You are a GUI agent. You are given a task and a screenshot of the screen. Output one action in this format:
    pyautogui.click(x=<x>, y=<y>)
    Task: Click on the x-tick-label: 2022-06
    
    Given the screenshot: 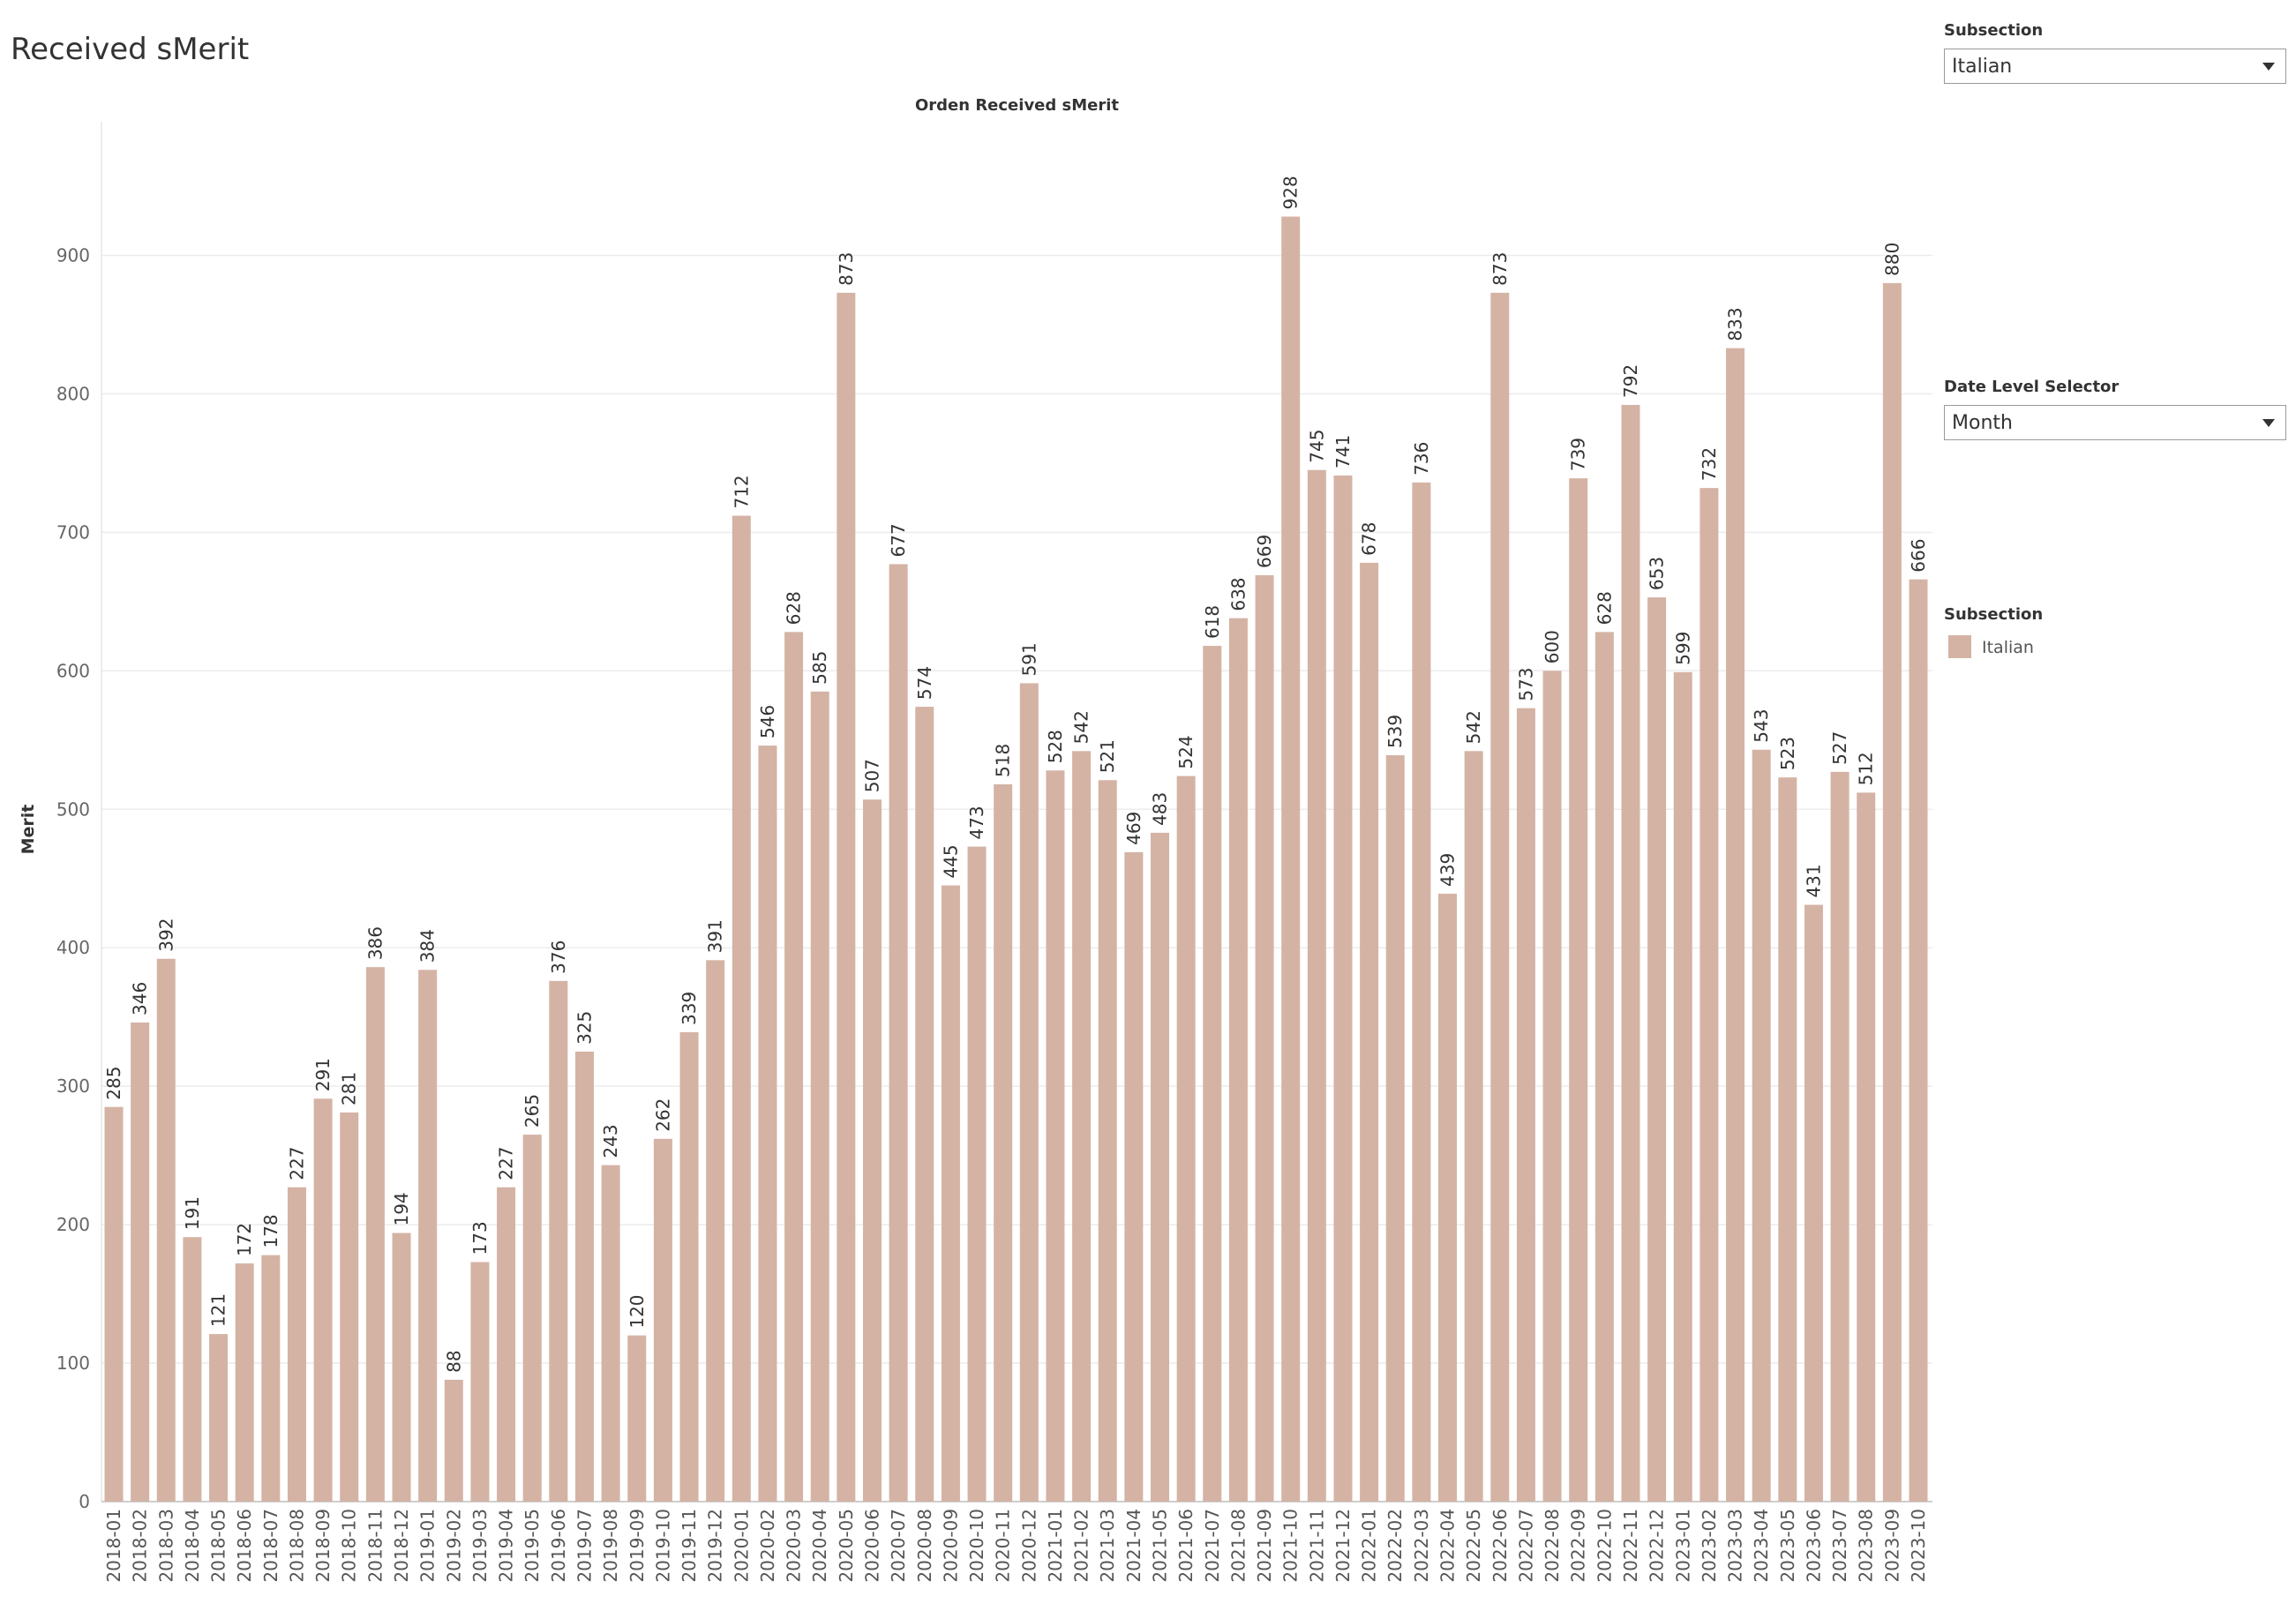 What is the action you would take?
    pyautogui.click(x=1500, y=1546)
    